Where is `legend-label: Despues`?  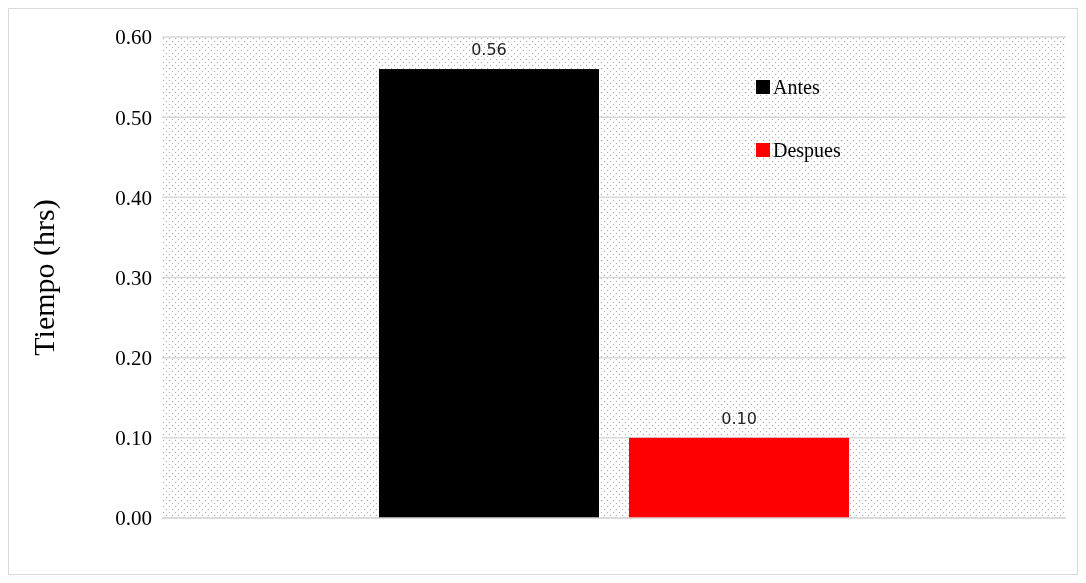 legend-label: Despues is located at coordinates (807, 150).